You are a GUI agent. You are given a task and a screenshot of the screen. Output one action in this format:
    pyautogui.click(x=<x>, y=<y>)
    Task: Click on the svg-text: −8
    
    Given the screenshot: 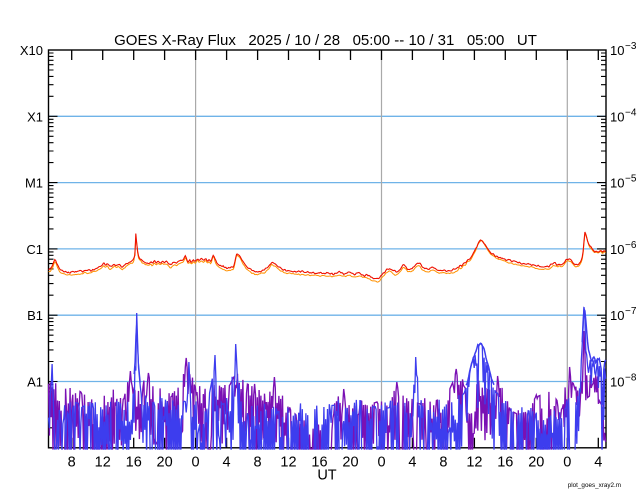 What is the action you would take?
    pyautogui.click(x=631, y=378)
    